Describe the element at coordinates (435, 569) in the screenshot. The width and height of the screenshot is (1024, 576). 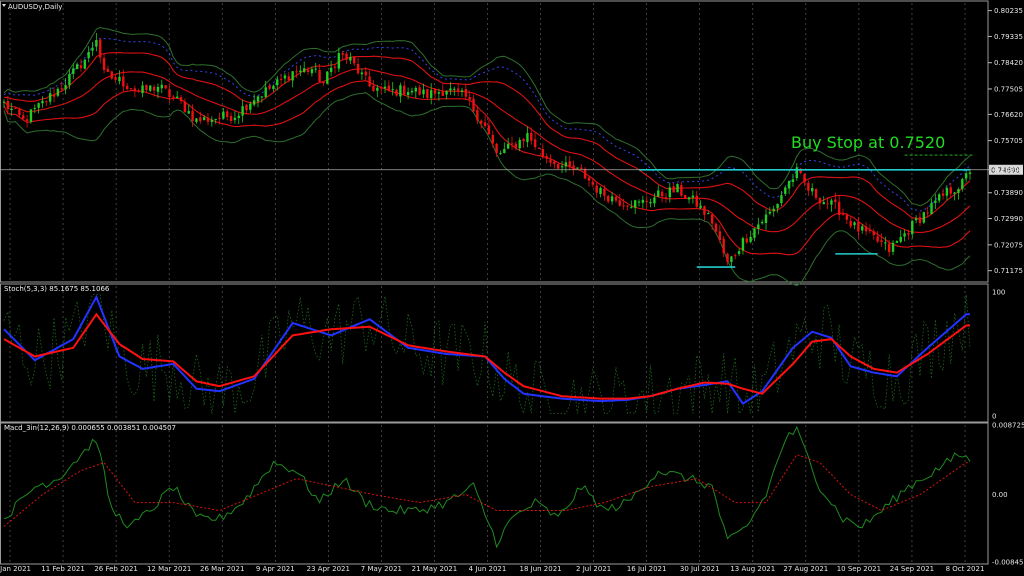
I see `x-tick-label: 21 May 2021` at that location.